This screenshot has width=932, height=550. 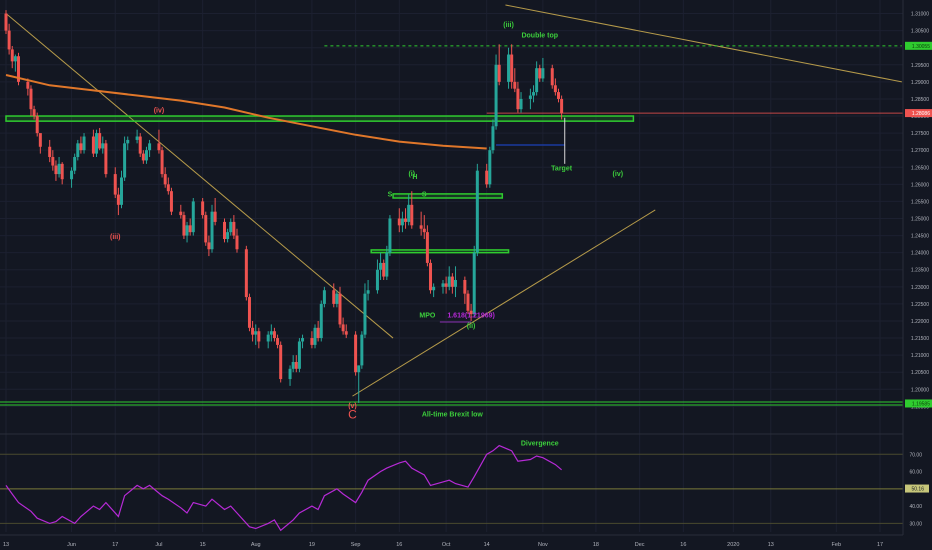 What do you see at coordinates (921, 404) in the screenshot?
I see `price-label-text: 1.19585` at bounding box center [921, 404].